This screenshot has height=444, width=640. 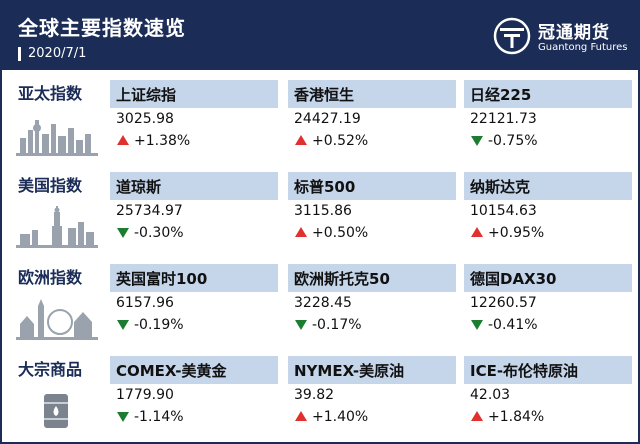 I want to click on index-change: -0.41%, so click(x=504, y=325).